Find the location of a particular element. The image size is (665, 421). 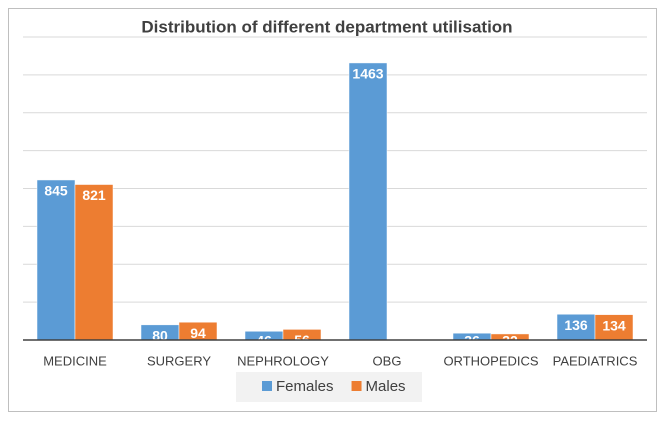

x-tick-label: MEDICINE is located at coordinates (75, 360).